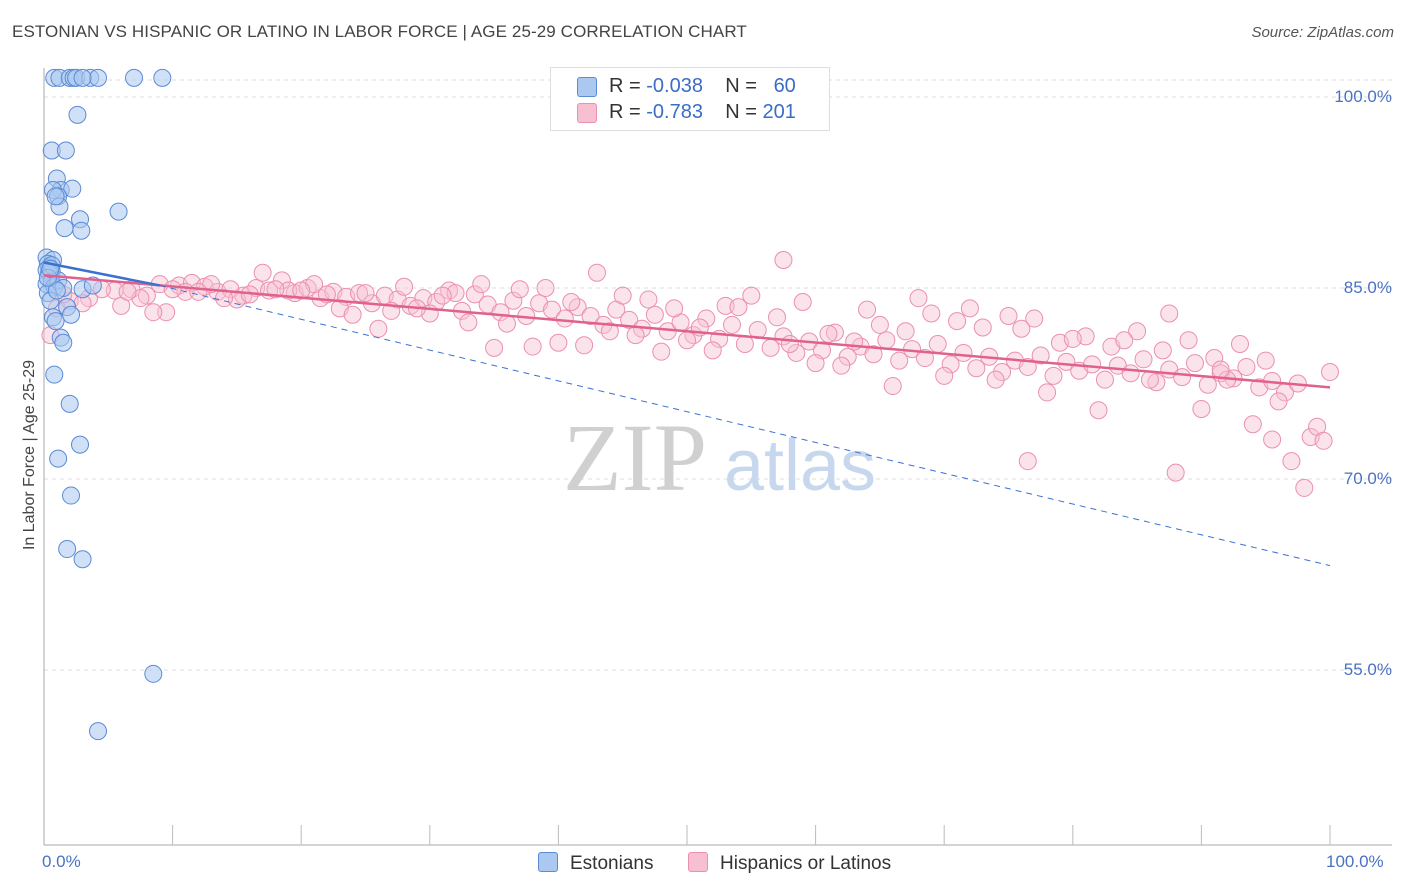 The image size is (1406, 892). I want to click on bottom-legend-hispanics: Hispanics or Latinos, so click(789, 863).